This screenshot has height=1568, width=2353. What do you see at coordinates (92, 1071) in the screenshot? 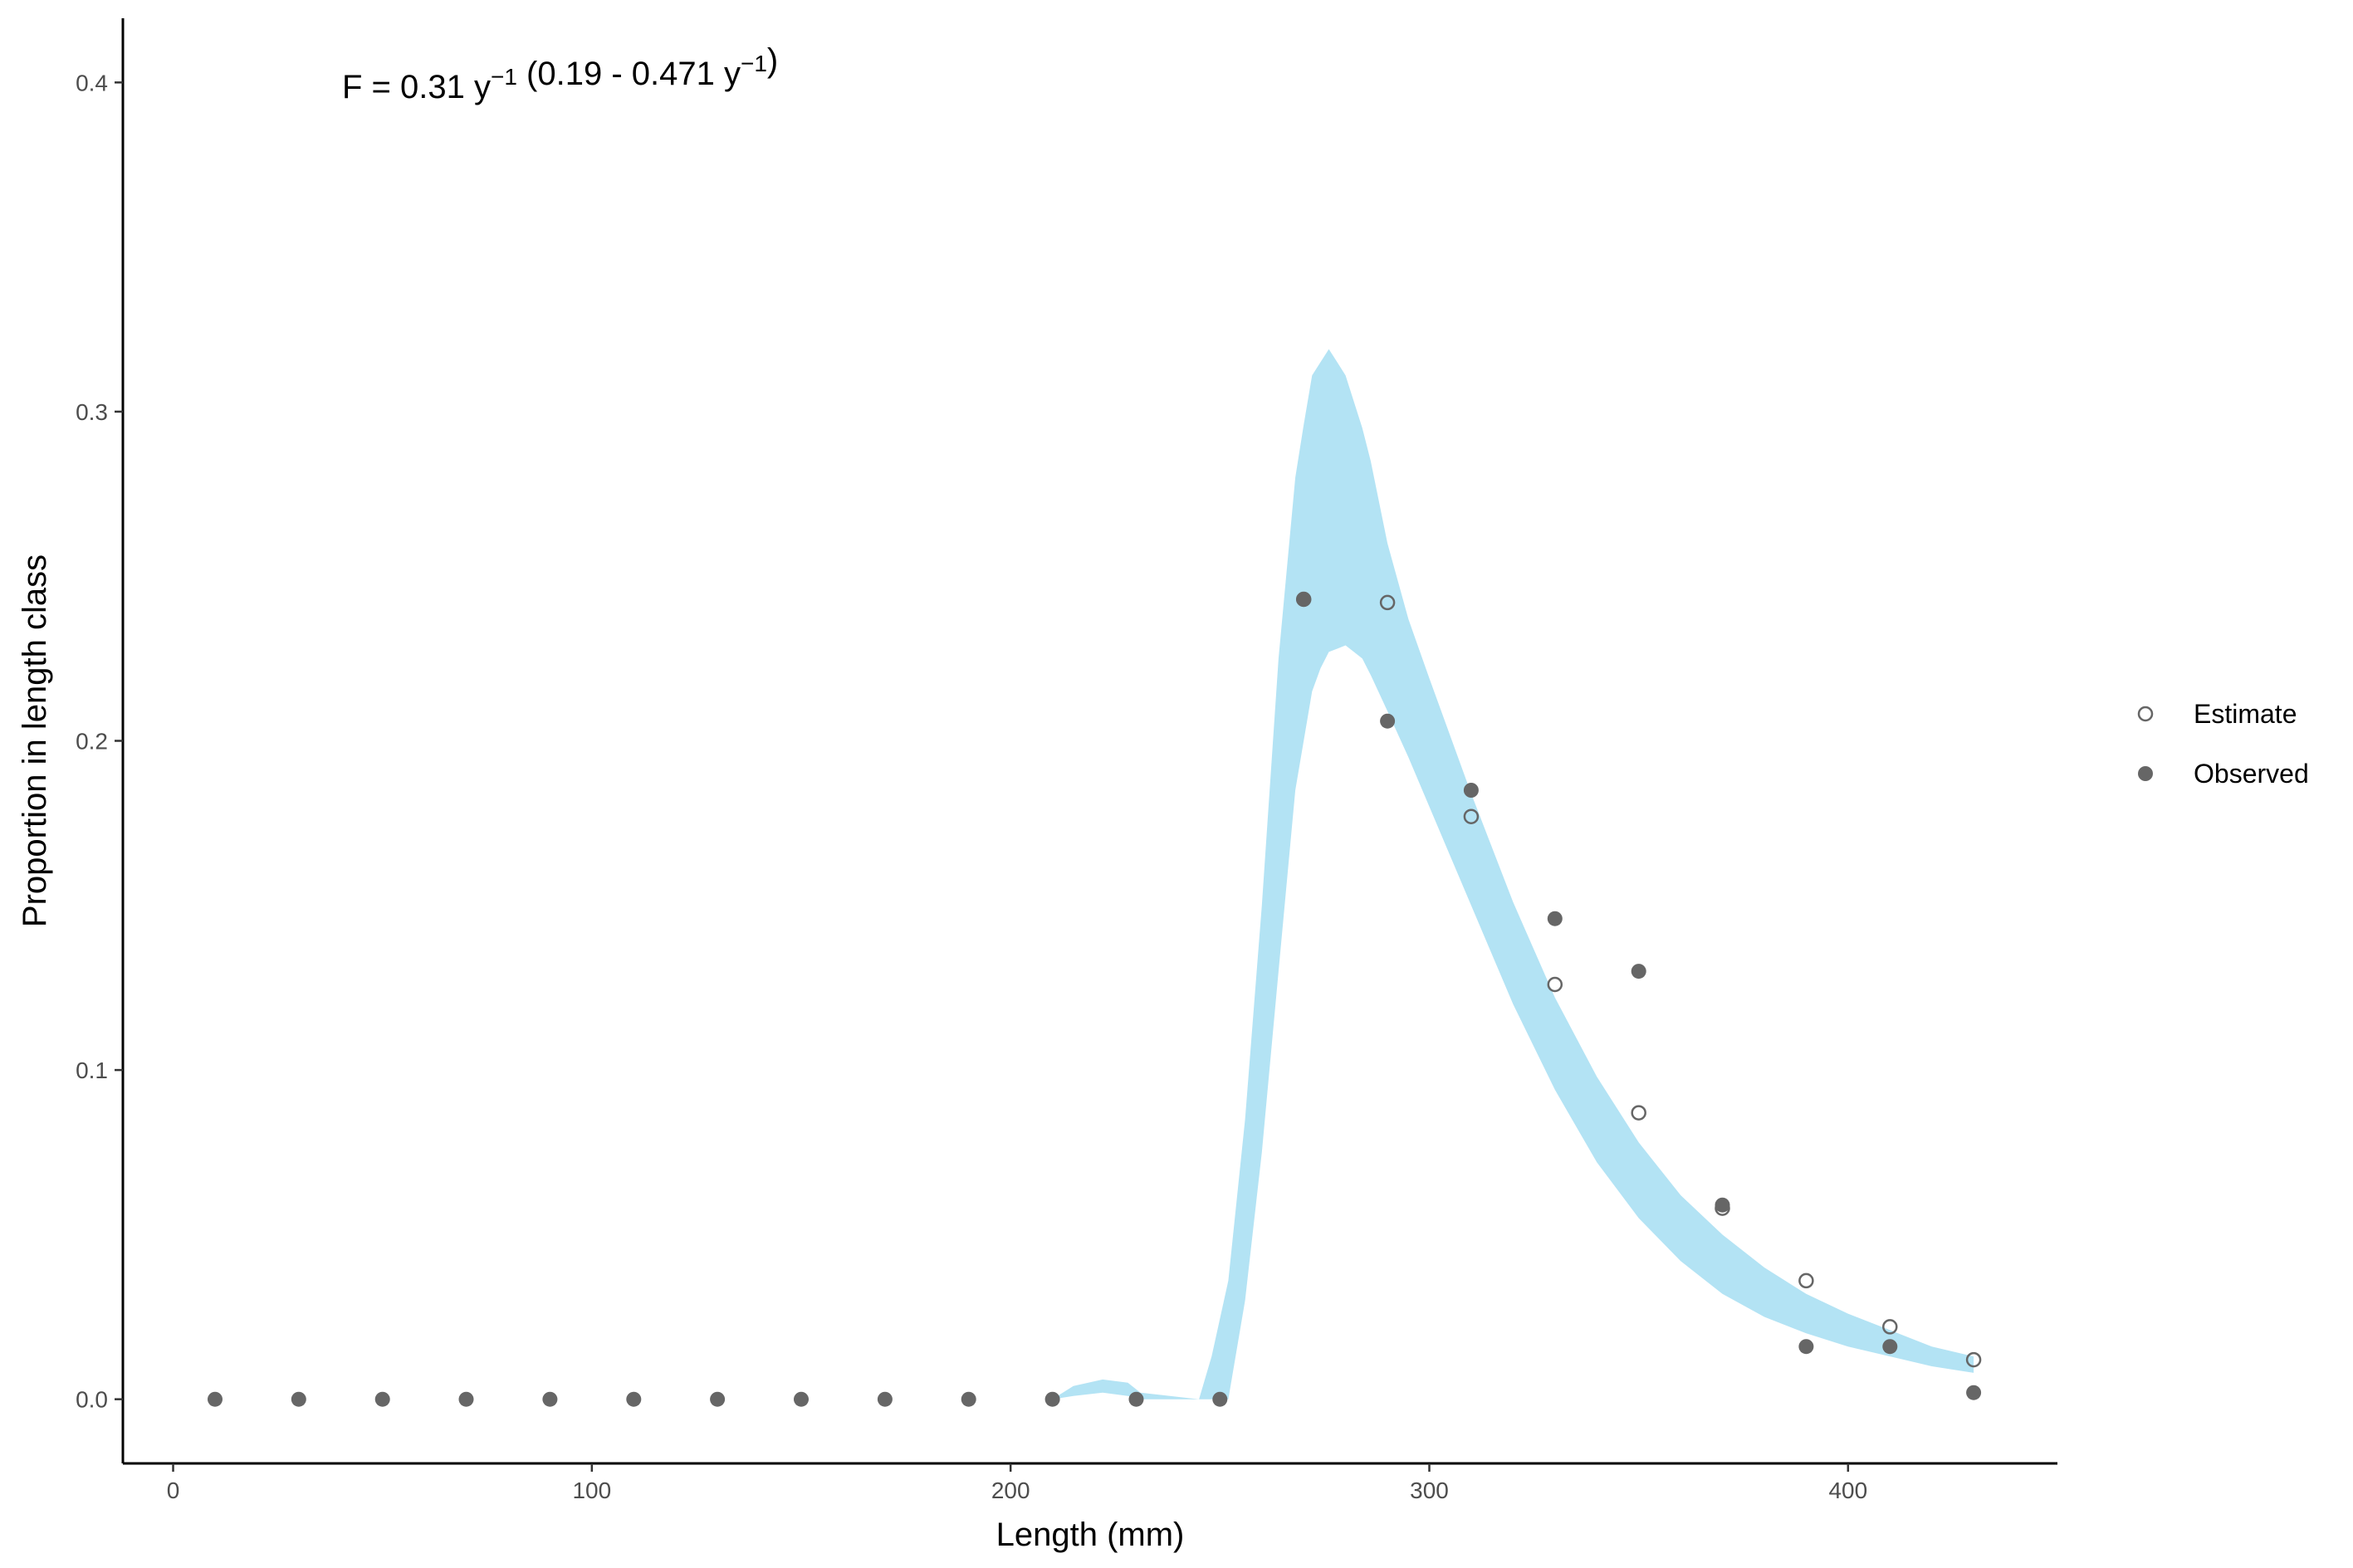
I see `y-tick-label: 0.1` at bounding box center [92, 1071].